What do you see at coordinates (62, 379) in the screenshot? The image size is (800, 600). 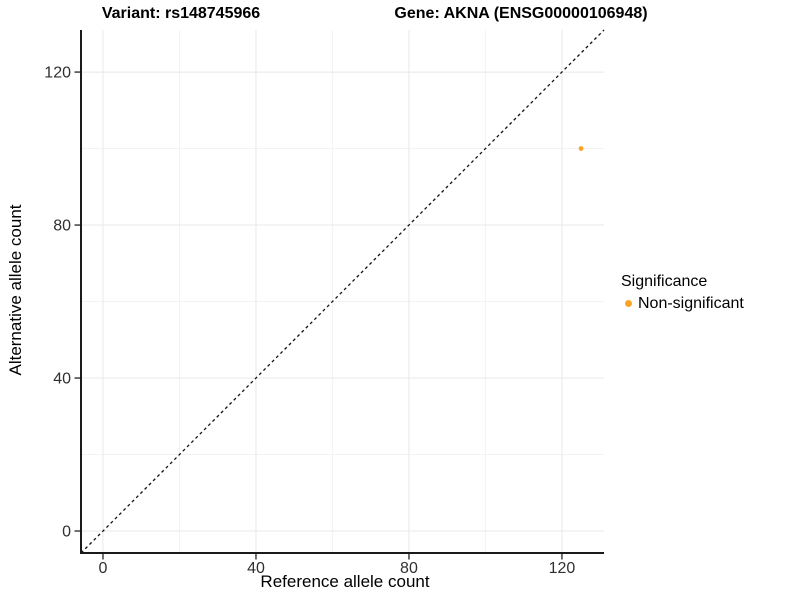 I see `y-tick-label: 40` at bounding box center [62, 379].